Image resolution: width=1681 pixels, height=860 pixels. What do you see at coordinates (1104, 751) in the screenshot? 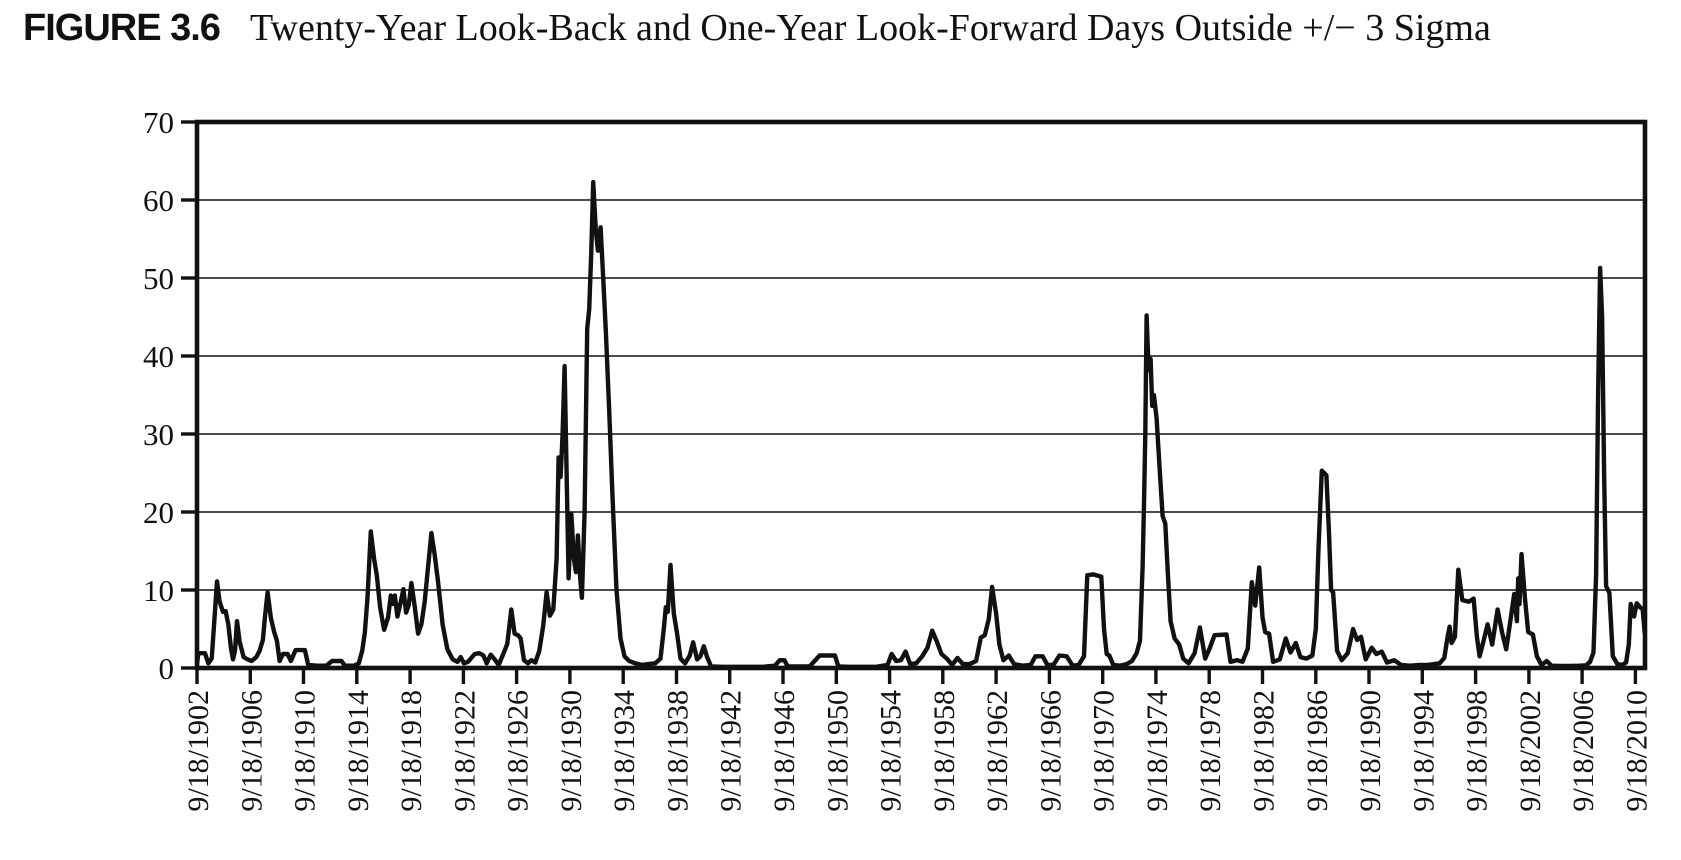
I see `x-axis-label-1970: 9/18/1970` at bounding box center [1104, 751].